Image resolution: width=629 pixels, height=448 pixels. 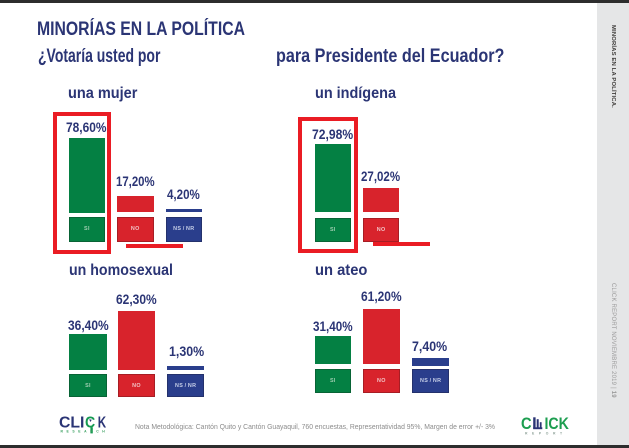 What do you see at coordinates (84, 431) in the screenshot?
I see `svg-text: RESEARCH` at bounding box center [84, 431].